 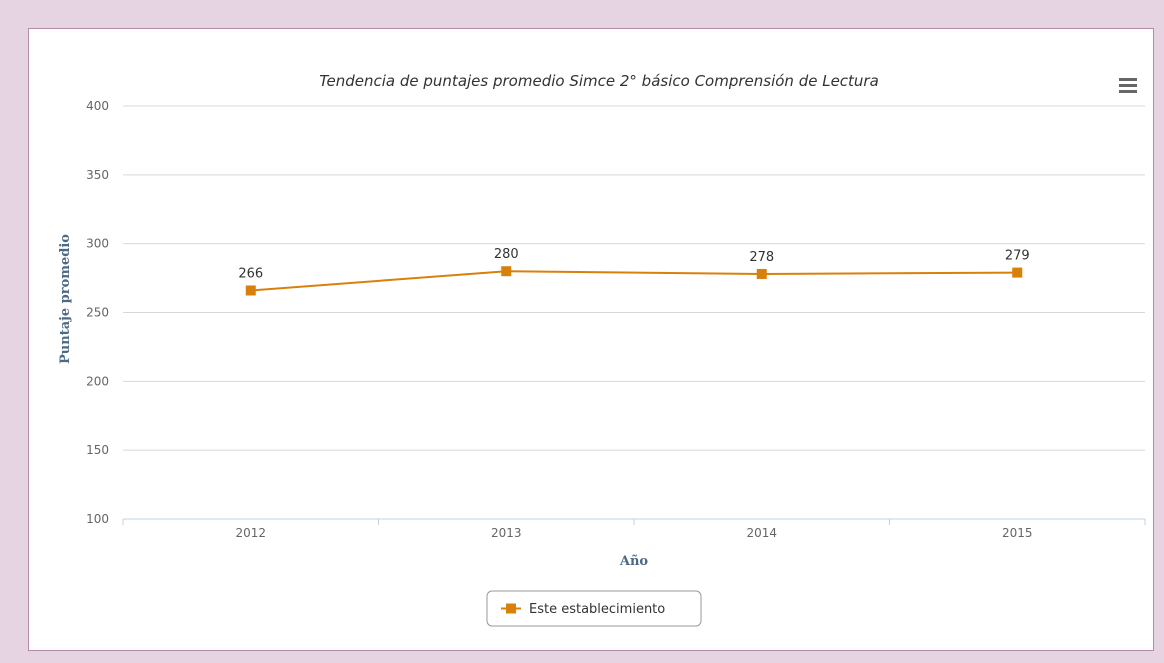 What do you see at coordinates (97, 175) in the screenshot?
I see `y-tick-label: 350` at bounding box center [97, 175].